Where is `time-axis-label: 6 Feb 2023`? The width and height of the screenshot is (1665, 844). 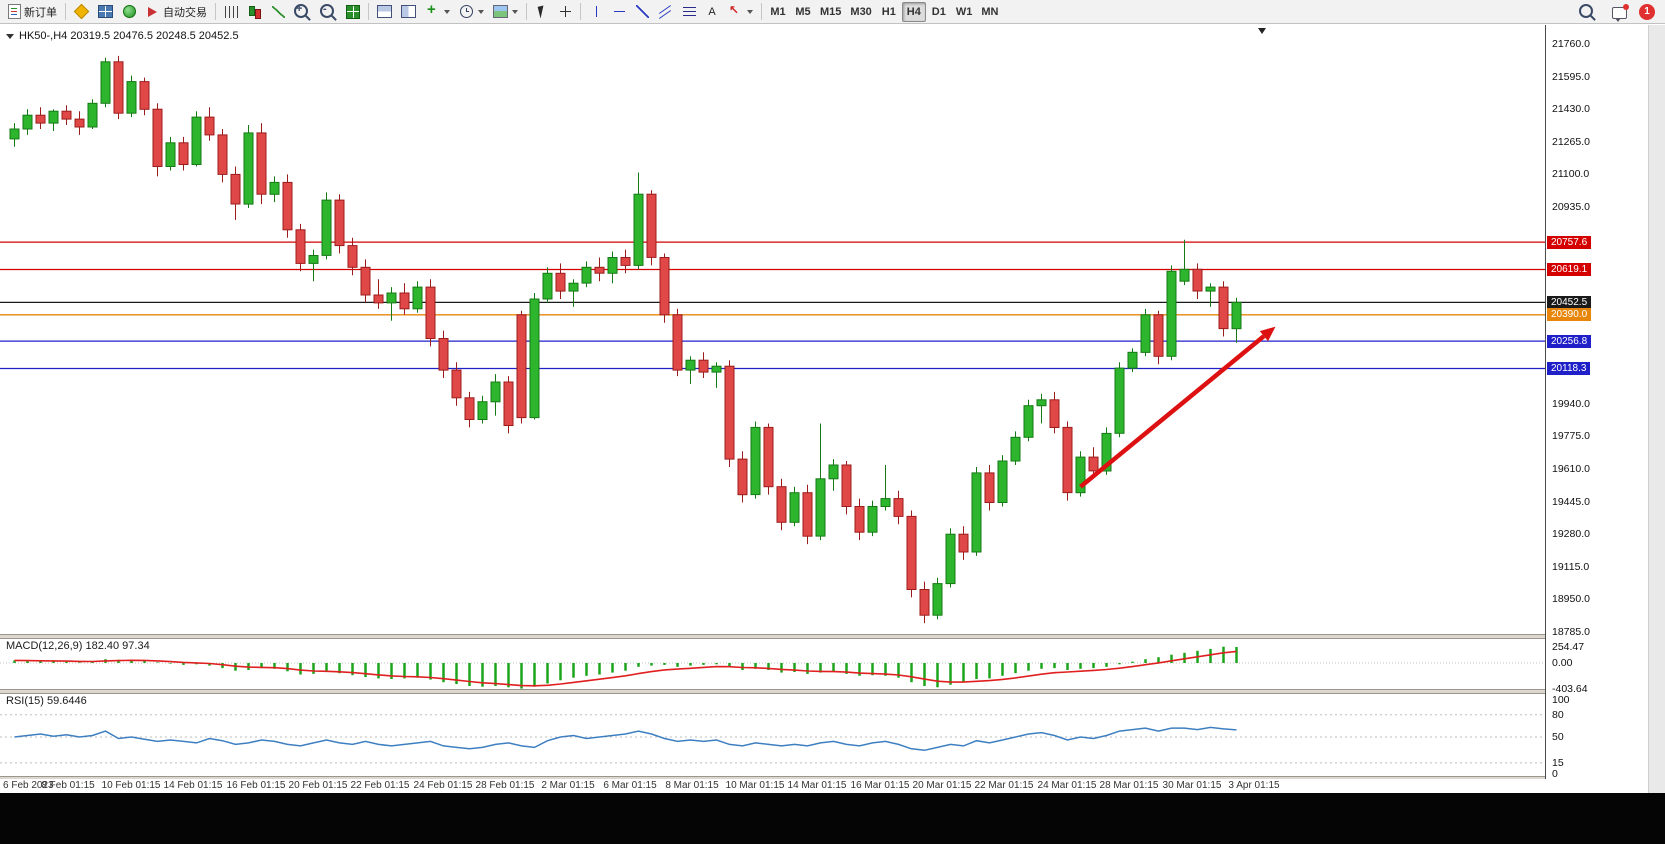
time-axis-label: 6 Feb 2023 is located at coordinates (28, 785).